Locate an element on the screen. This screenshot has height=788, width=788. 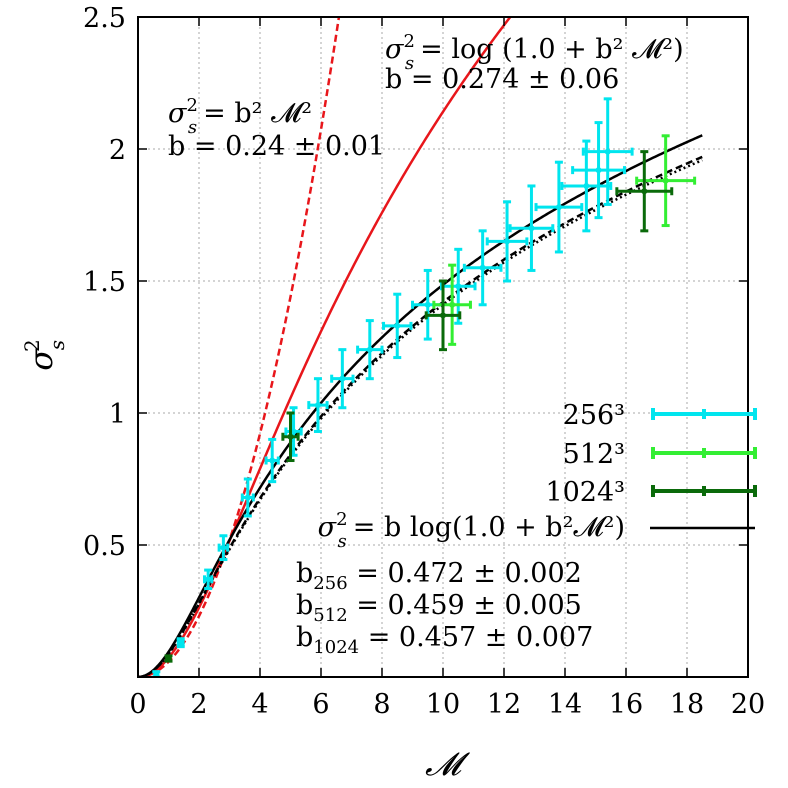
fit-b-sub: 256 is located at coordinates (330, 583).